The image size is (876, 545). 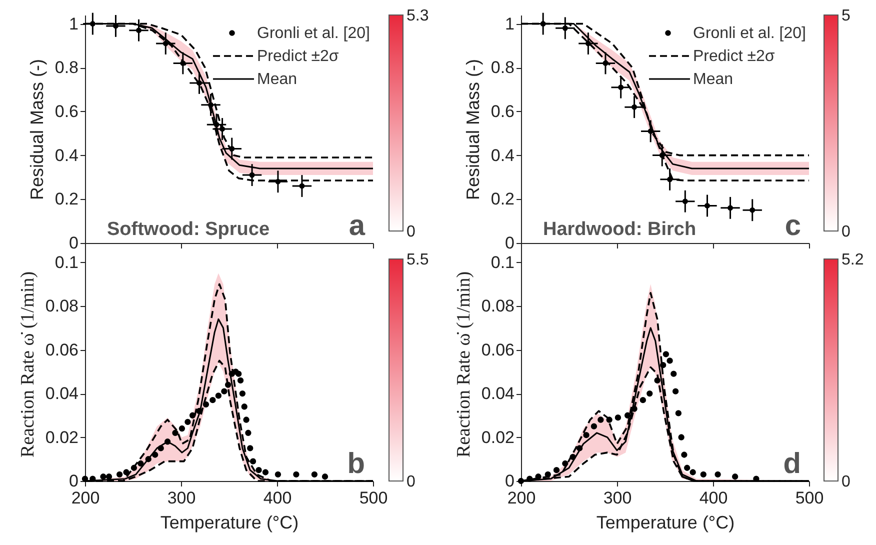 What do you see at coordinates (853, 260) in the screenshot?
I see `color-bar-label: 5.2` at bounding box center [853, 260].